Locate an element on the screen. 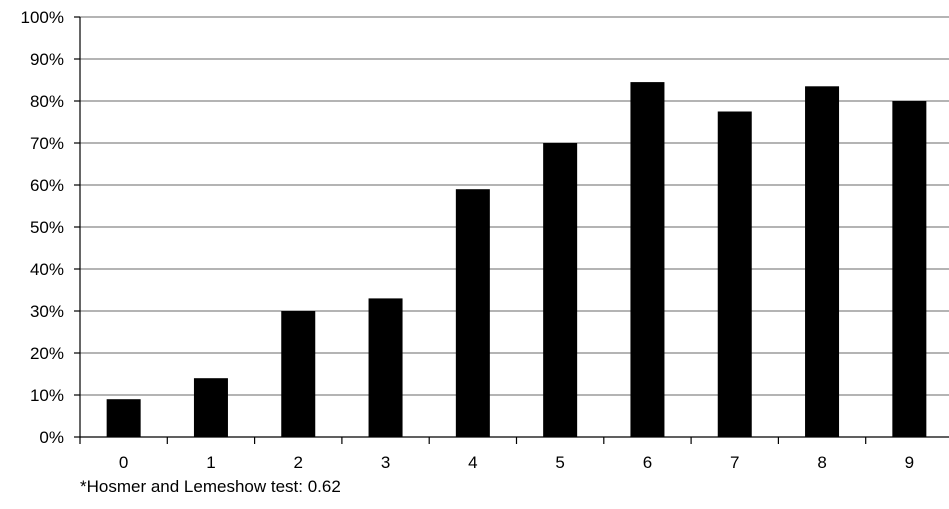  x-tick-label: 7 is located at coordinates (734, 462).